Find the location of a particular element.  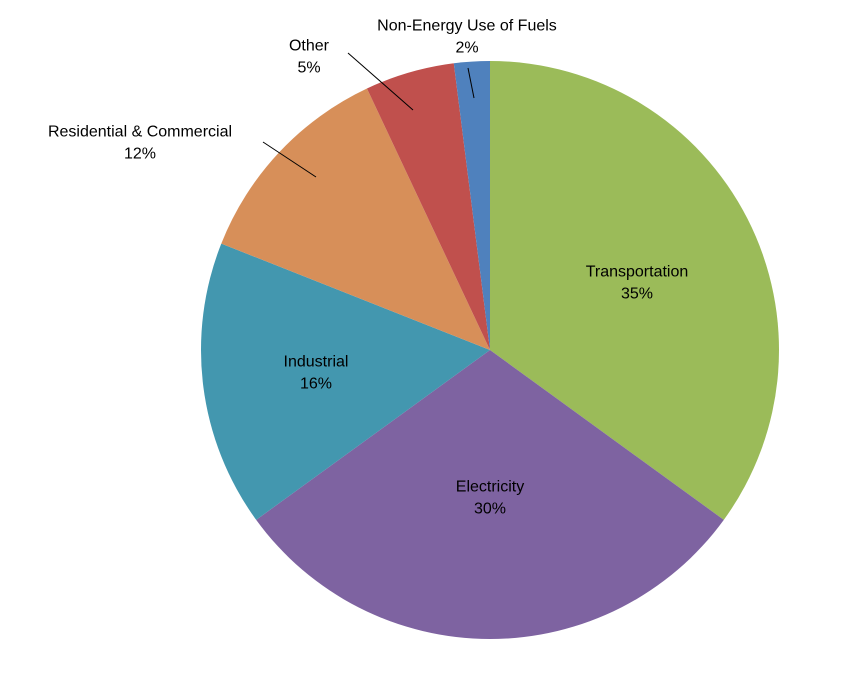

slice-label-industrial: Industrial 16% is located at coordinates (316, 373).